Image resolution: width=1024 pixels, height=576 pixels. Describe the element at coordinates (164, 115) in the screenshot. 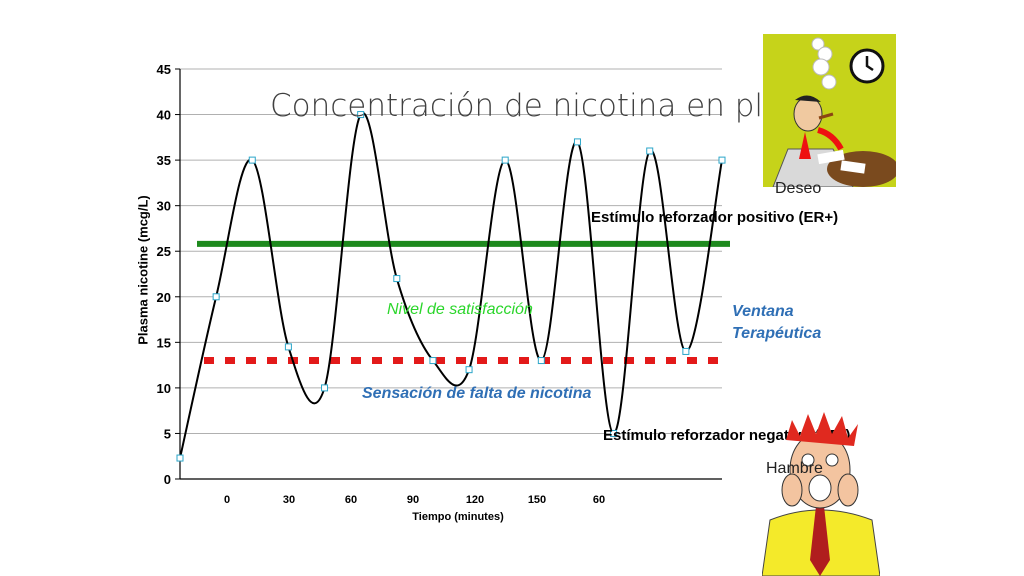

I see `y-tick-label: 40` at that location.